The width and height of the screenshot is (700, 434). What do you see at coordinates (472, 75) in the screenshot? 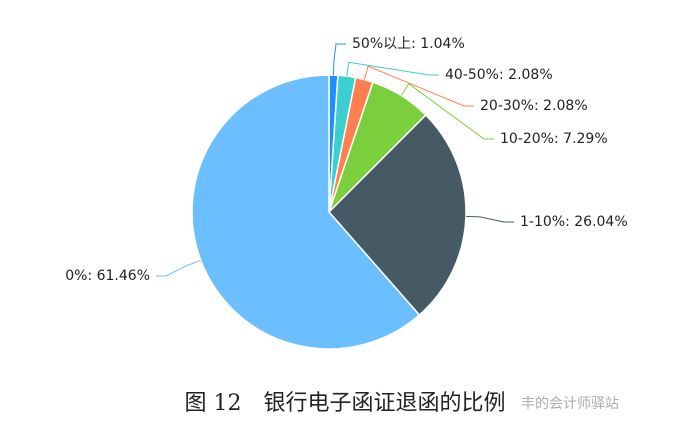
I see `label-category: 40-50%` at bounding box center [472, 75].